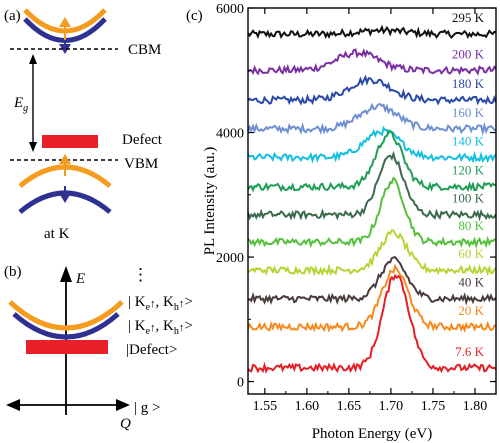 Image resolution: width=500 pixels, height=443 pixels. What do you see at coordinates (140, 274) in the screenshot?
I see `more-states-dots: ⋮` at bounding box center [140, 274].